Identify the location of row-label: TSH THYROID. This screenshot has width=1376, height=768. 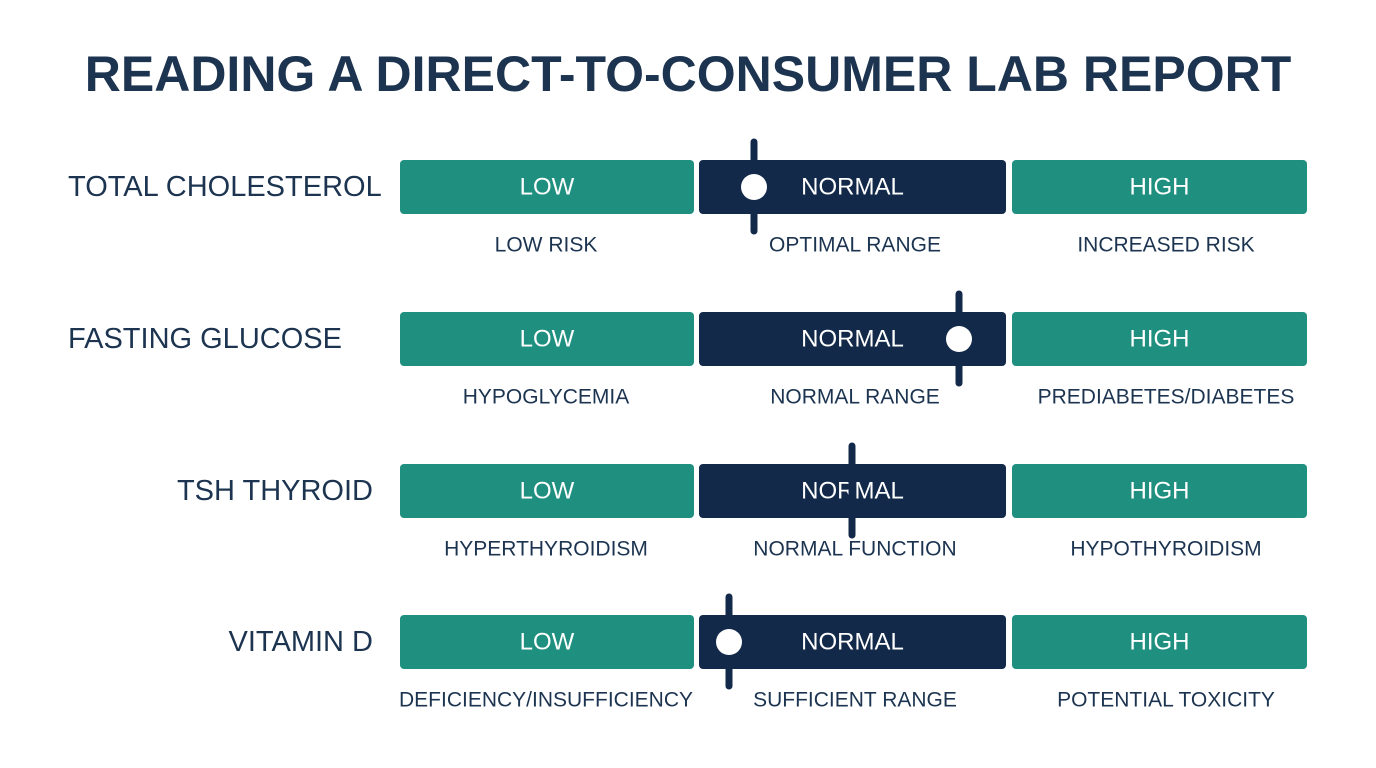
(275, 491).